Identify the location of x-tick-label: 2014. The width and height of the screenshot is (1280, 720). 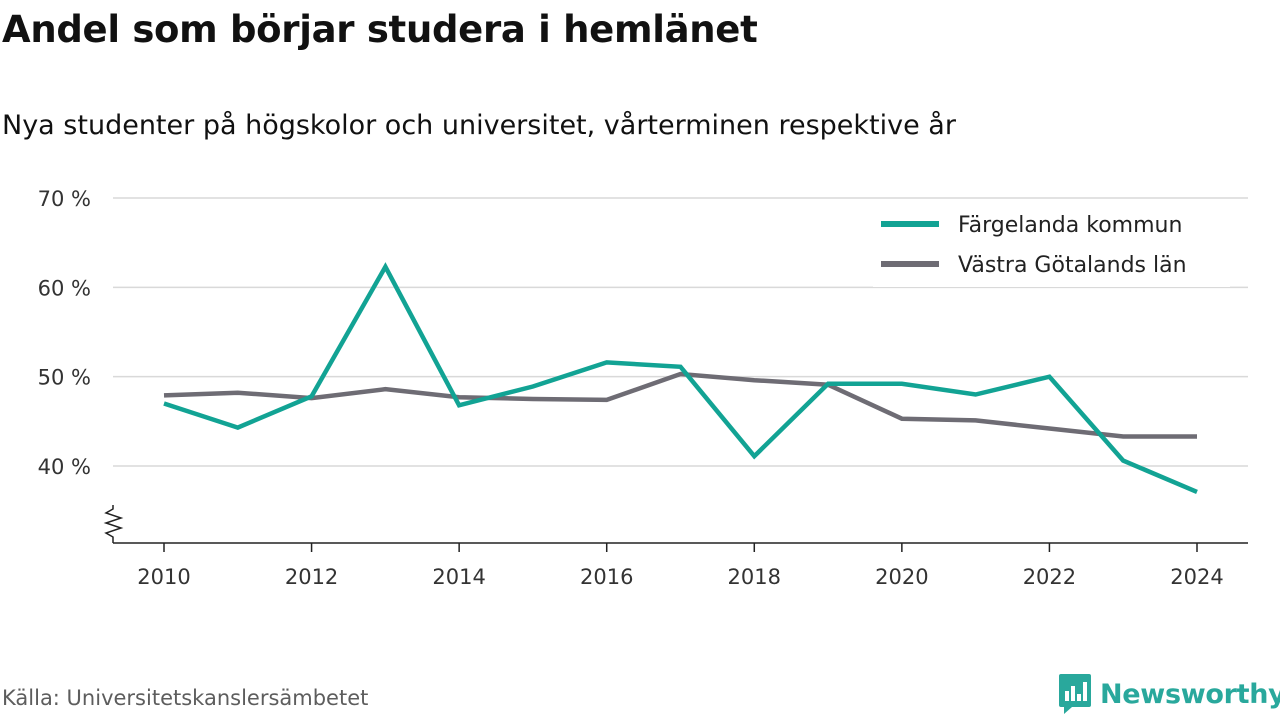
(458, 577).